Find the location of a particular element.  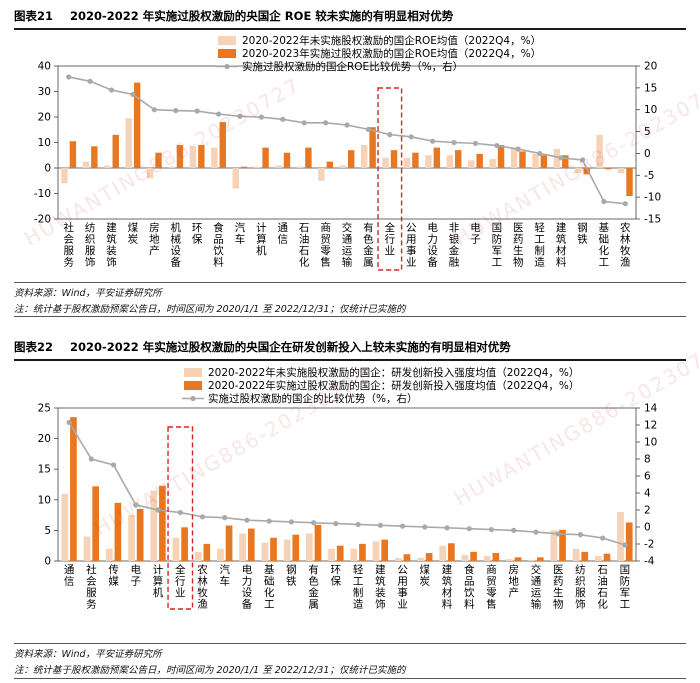

category-label: 国防军工 is located at coordinates (497, 245).